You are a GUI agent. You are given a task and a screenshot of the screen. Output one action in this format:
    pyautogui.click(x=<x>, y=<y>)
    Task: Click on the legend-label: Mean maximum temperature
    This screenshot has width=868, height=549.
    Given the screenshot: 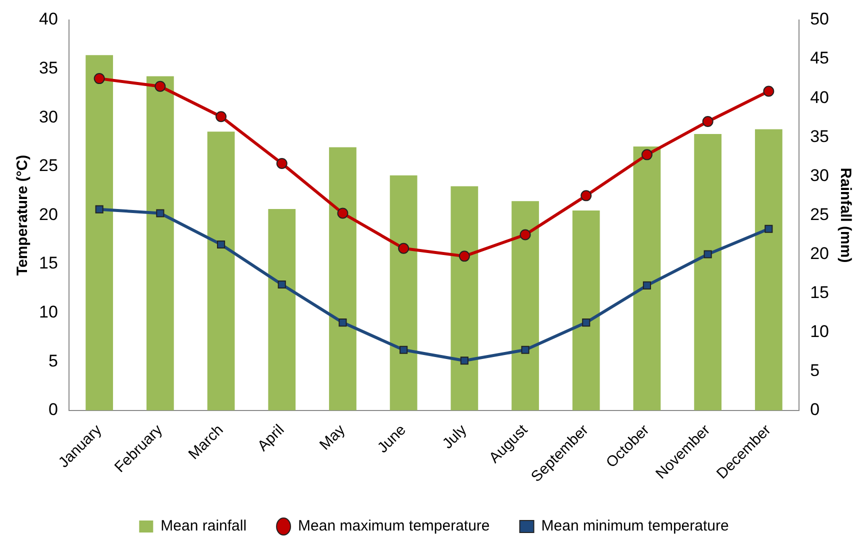 What is the action you would take?
    pyautogui.click(x=394, y=526)
    